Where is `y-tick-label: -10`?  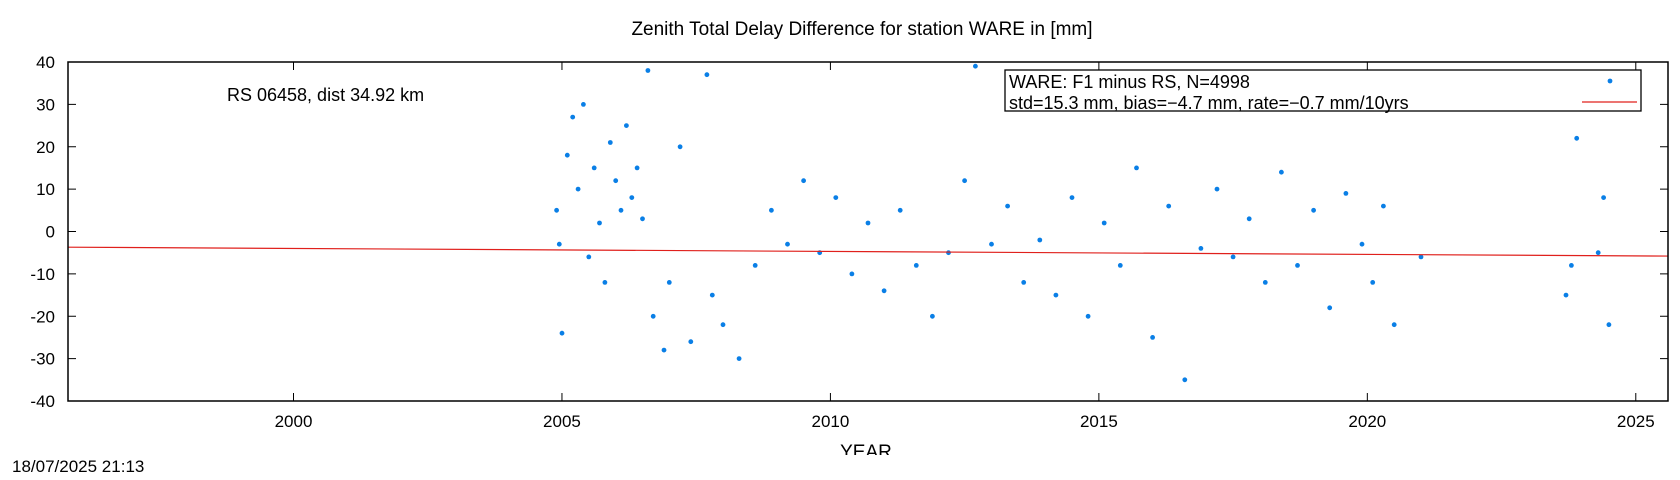
y-tick-label: -10 is located at coordinates (42, 274).